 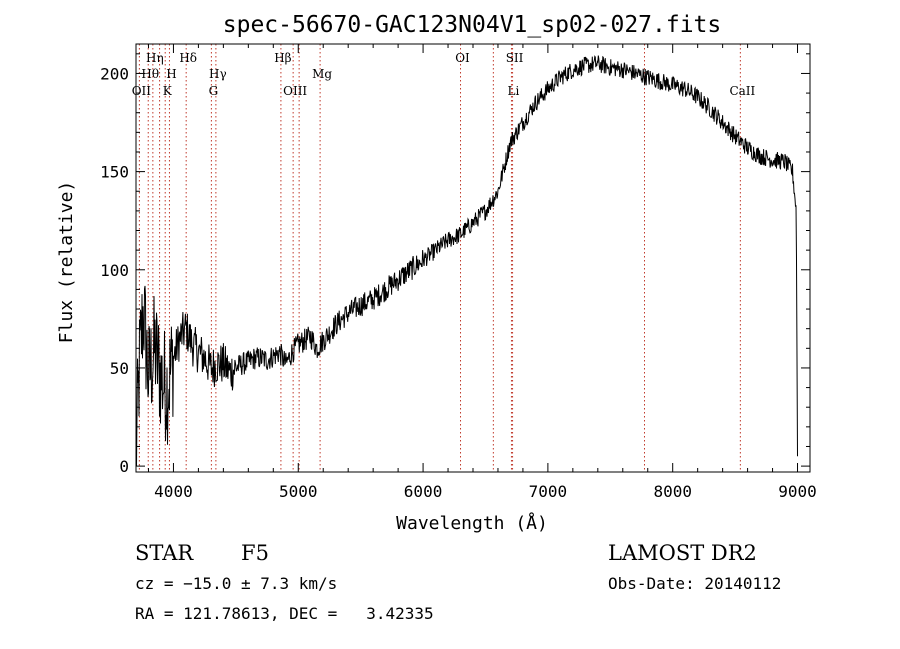 I want to click on object-subclass: F5, so click(x=255, y=553).